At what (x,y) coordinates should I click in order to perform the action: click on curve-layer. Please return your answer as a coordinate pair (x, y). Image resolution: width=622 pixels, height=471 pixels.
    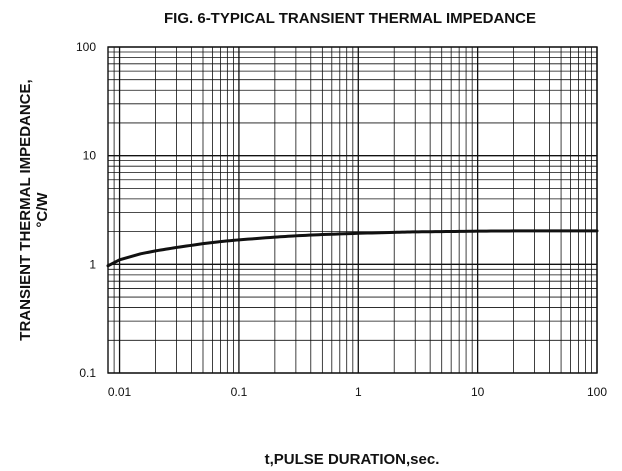
    Looking at the image, I should click on (352, 248).